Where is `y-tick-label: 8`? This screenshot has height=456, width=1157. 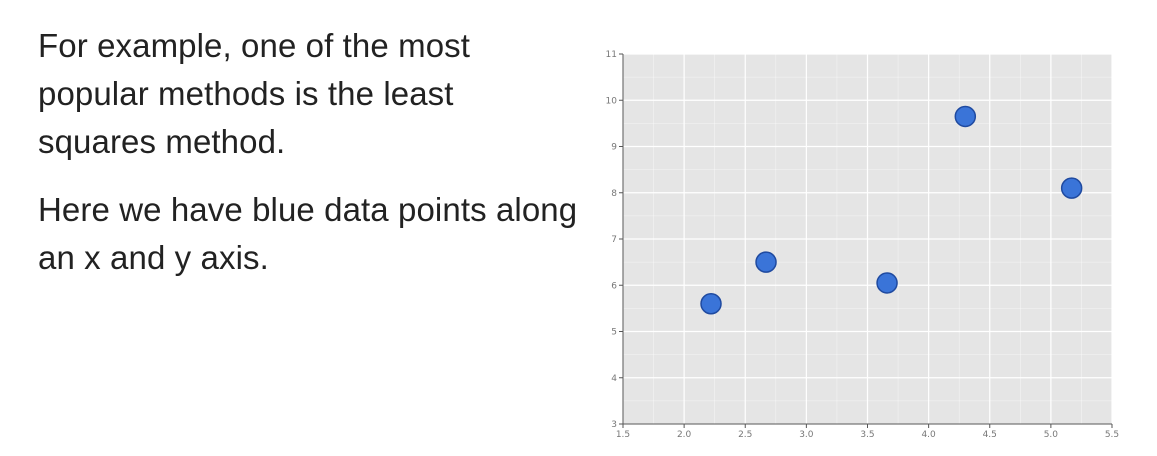 y-tick-label: 8 is located at coordinates (614, 194).